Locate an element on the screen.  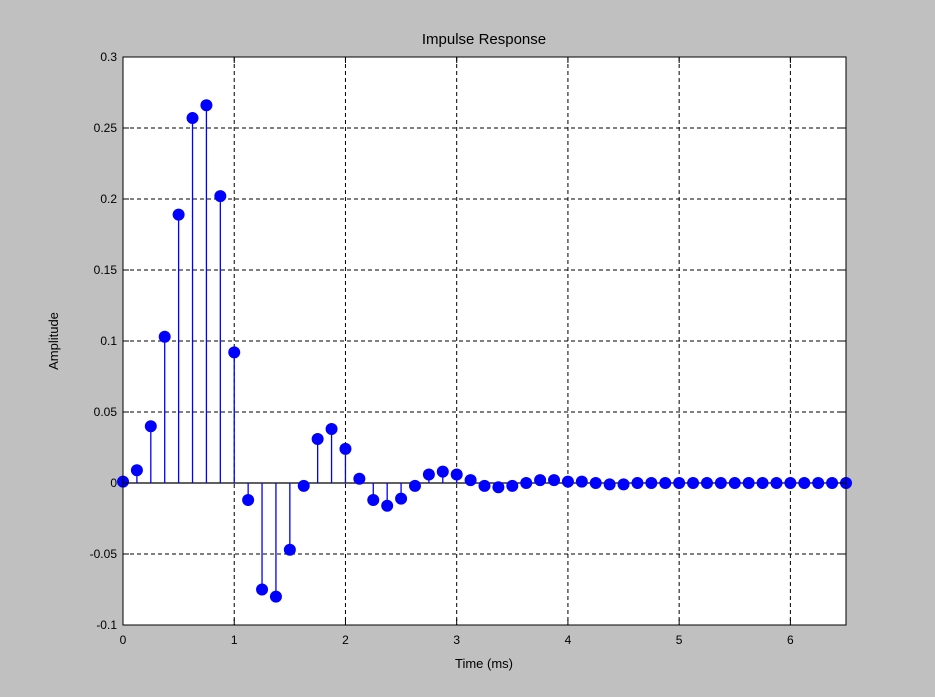
y-tick-label: 0.05 is located at coordinates (106, 412).